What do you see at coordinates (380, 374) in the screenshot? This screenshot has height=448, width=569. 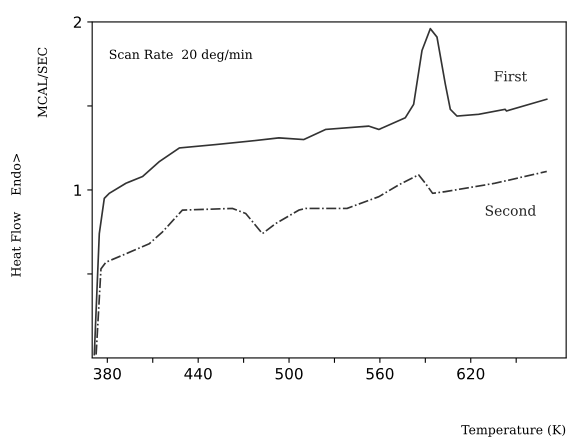 I see `x-tick-label: 560` at bounding box center [380, 374].